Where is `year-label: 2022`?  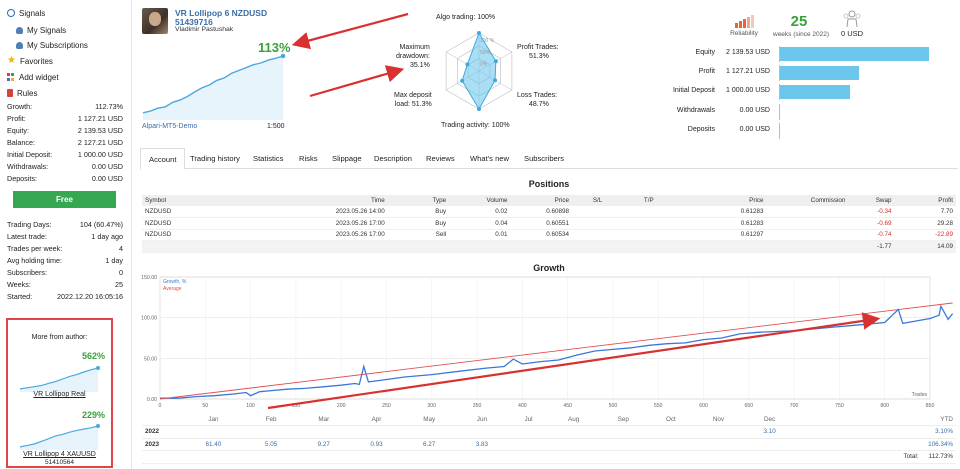
year-label: 2022 is located at coordinates (162, 432).